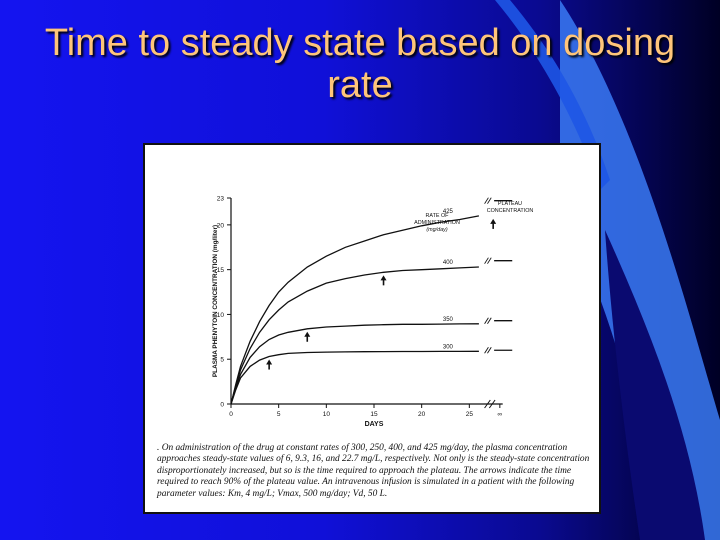 This screenshot has height=540, width=720. What do you see at coordinates (510, 204) in the screenshot?
I see `plateau-label-line1: PLATEAU` at bounding box center [510, 204].